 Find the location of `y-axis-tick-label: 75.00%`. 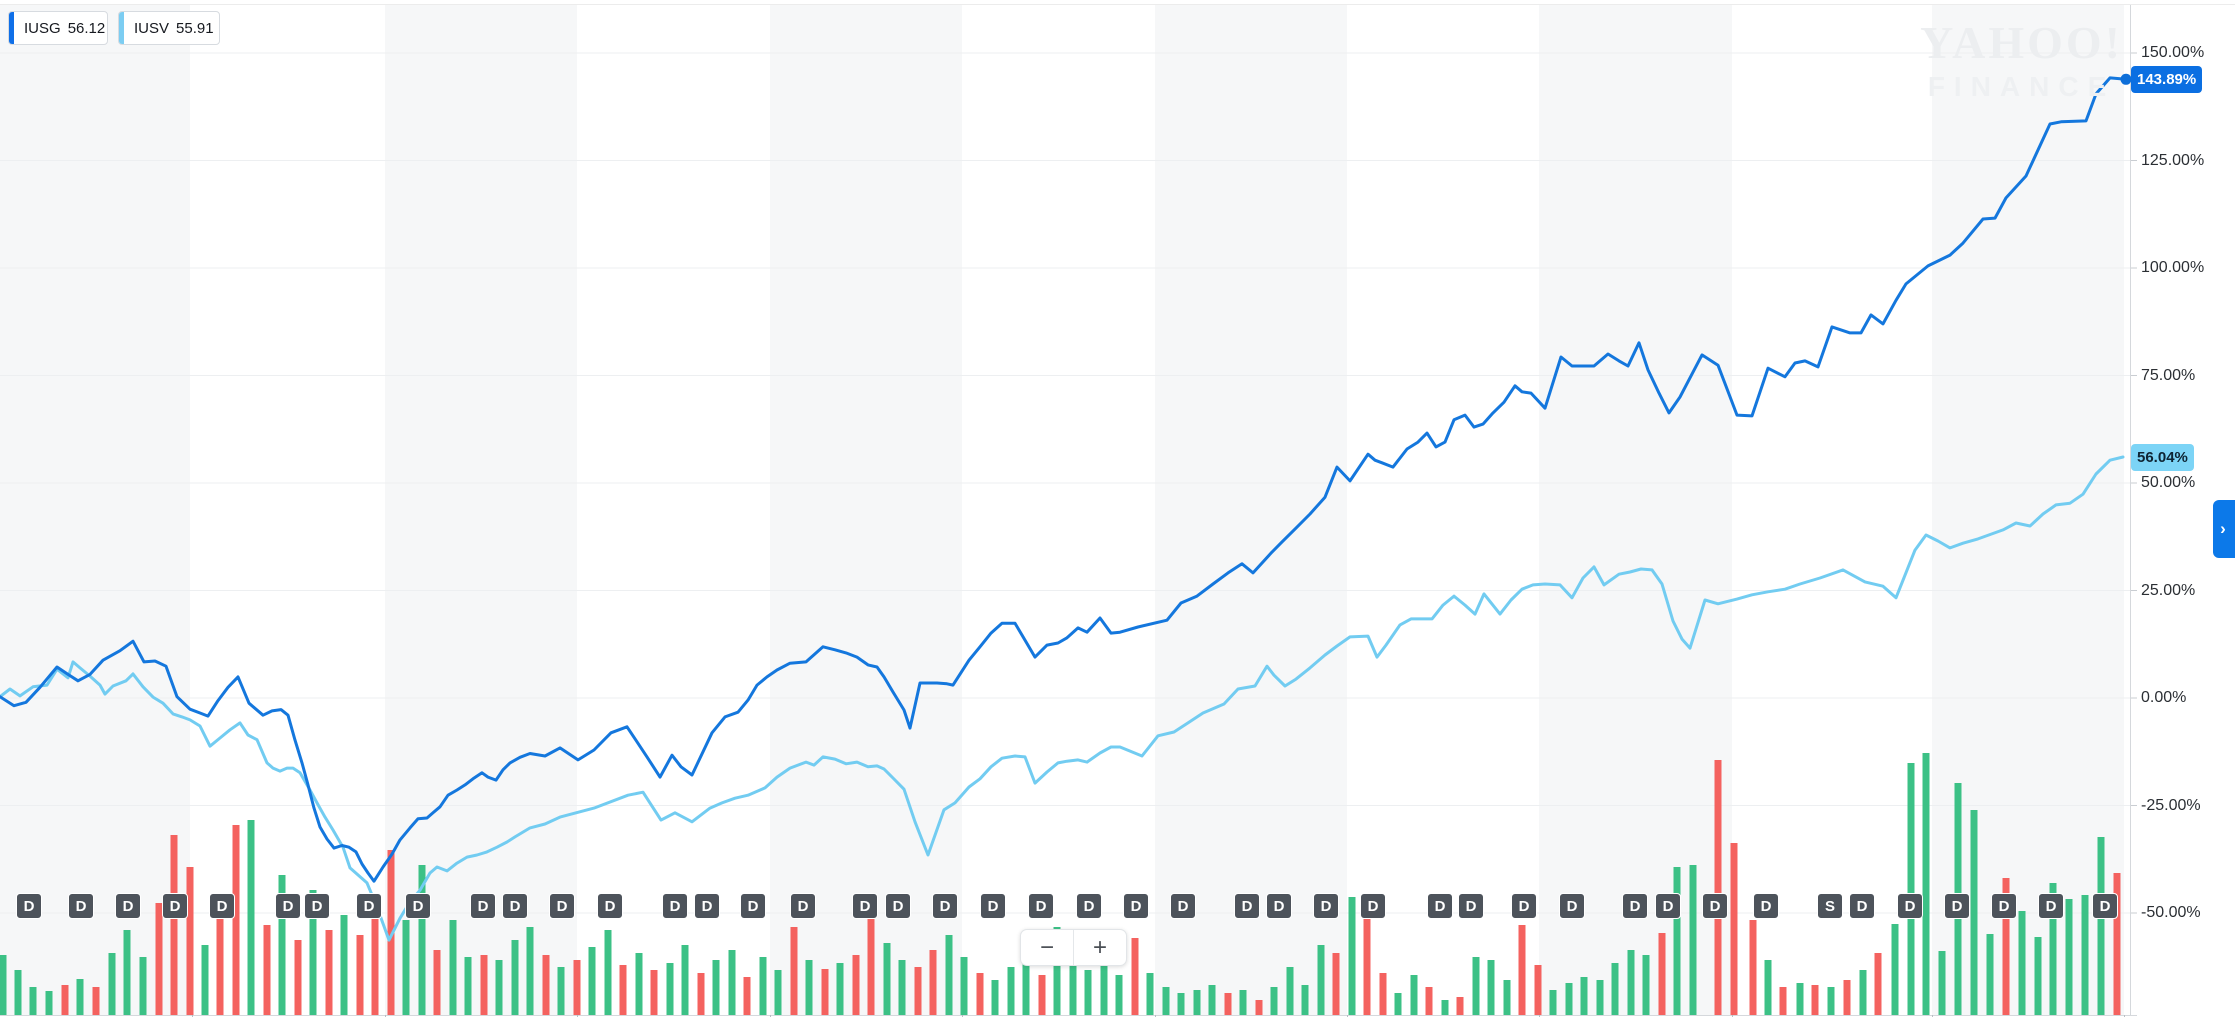

y-axis-tick-label: 75.00% is located at coordinates (2168, 375).